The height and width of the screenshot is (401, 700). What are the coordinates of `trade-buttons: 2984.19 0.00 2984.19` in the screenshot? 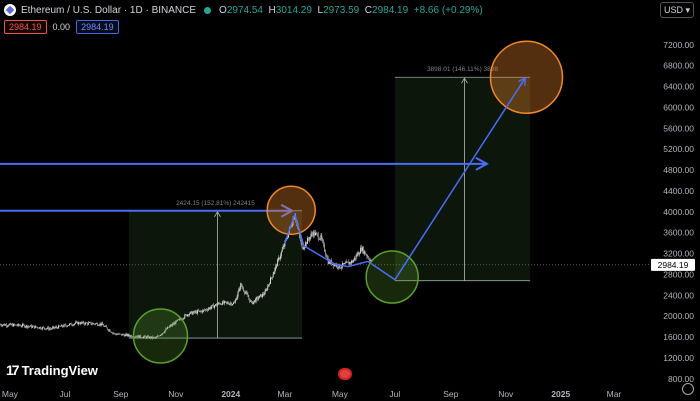 It's located at (61, 27).